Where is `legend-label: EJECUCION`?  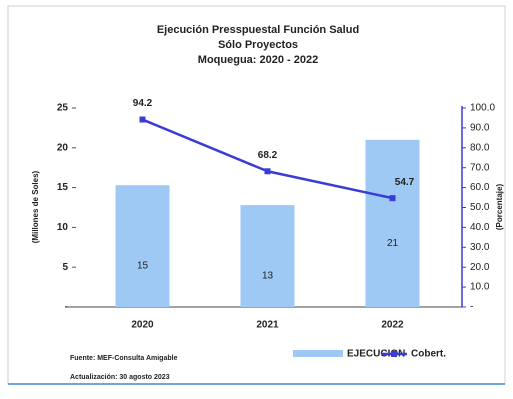 legend-label: EJECUCION is located at coordinates (376, 354).